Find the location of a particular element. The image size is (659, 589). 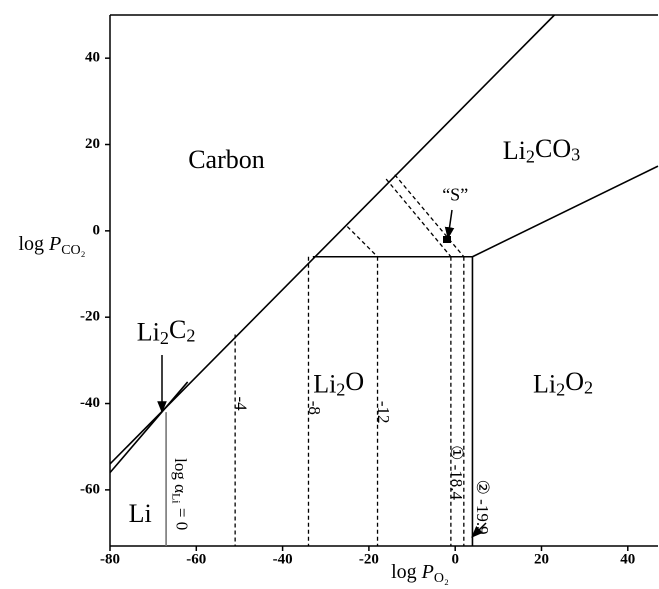

region-label: ① -18.4 is located at coordinates (456, 472).